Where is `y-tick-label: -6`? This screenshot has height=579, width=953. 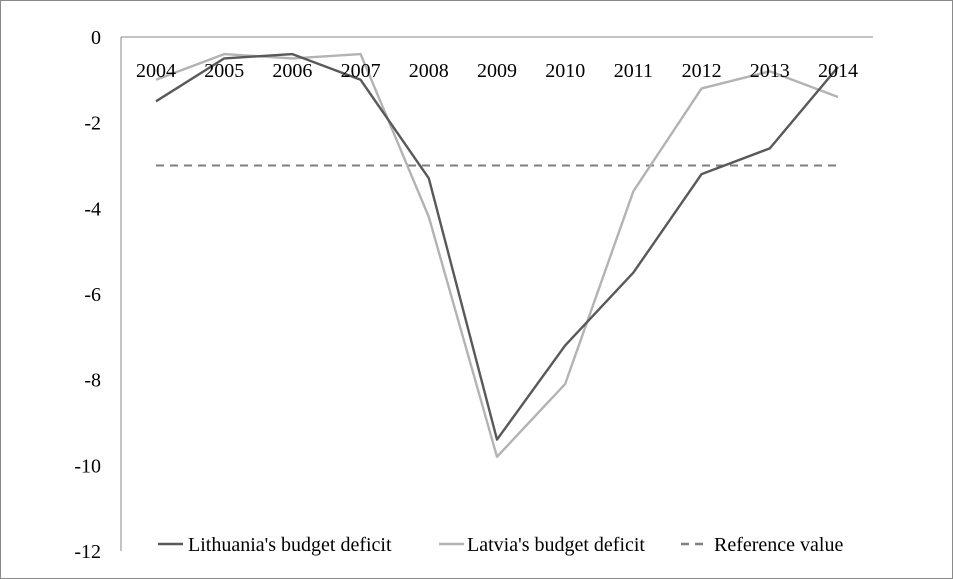 y-tick-label: -6 is located at coordinates (92, 295).